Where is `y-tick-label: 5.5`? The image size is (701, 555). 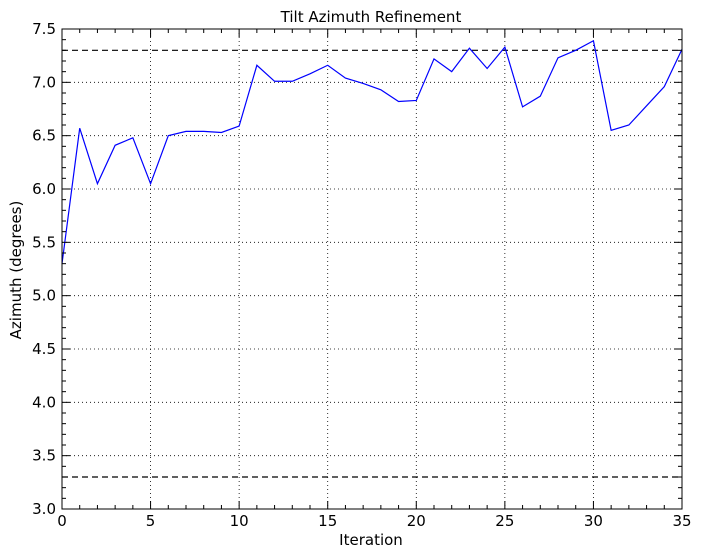
y-tick-label: 5.5 is located at coordinates (44, 242).